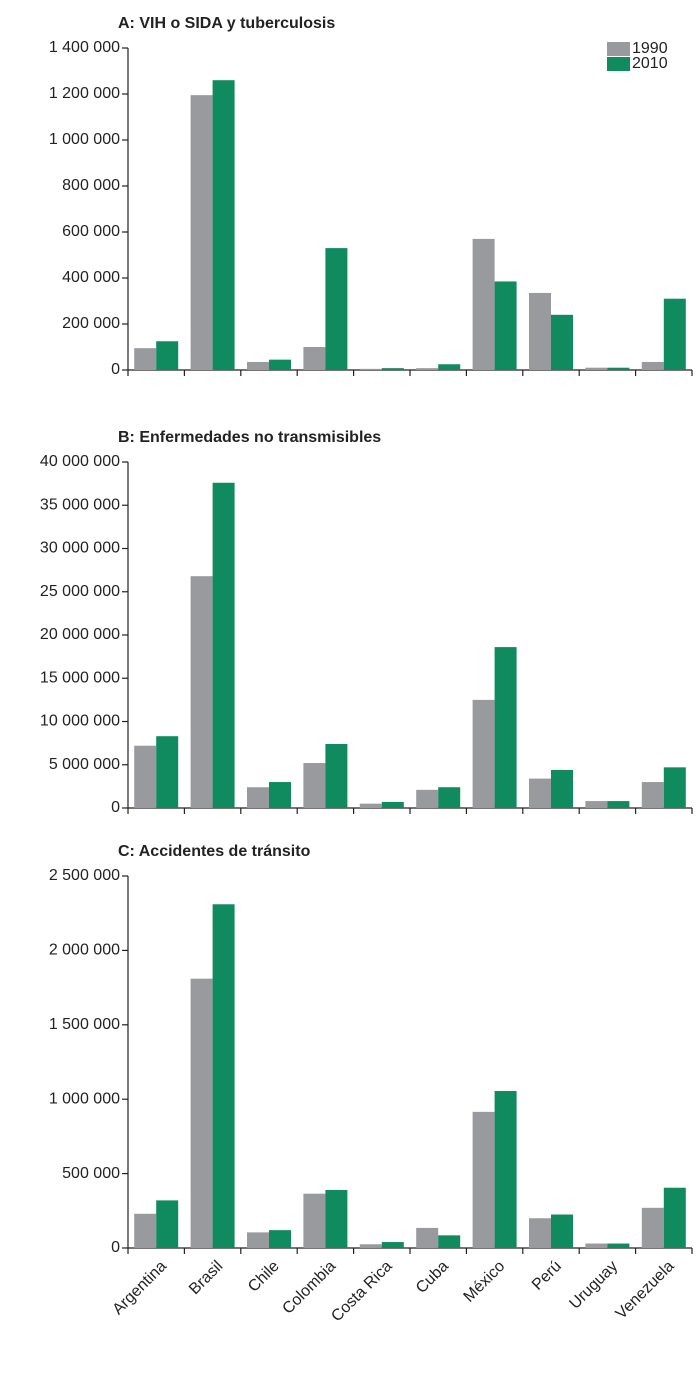 The height and width of the screenshot is (1382, 696). I want to click on y-tick-label: 400 000, so click(91, 277).